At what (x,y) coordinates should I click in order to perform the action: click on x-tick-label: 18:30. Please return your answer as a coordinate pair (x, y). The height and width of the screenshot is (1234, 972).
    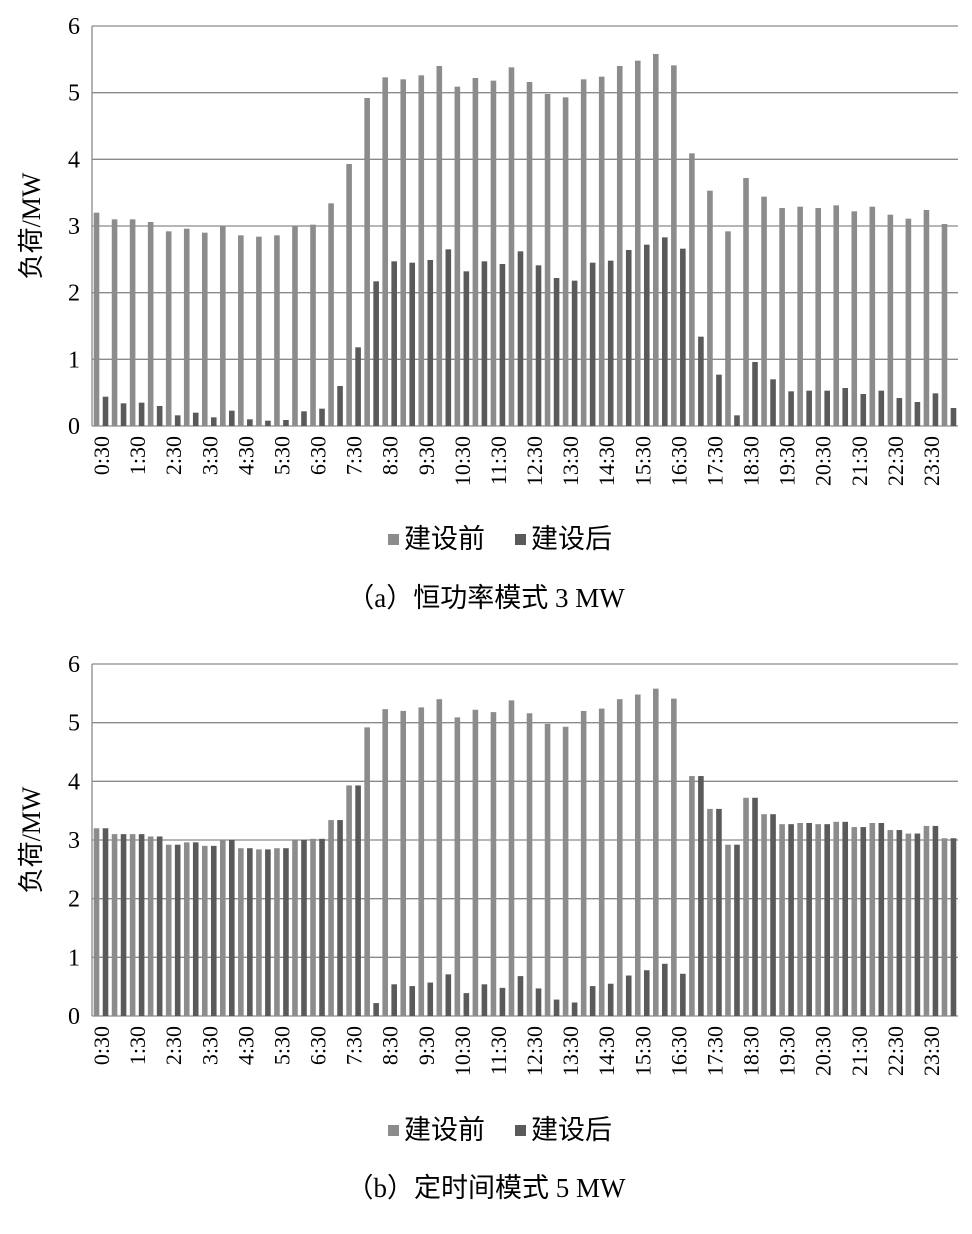
    Looking at the image, I should click on (751, 461).